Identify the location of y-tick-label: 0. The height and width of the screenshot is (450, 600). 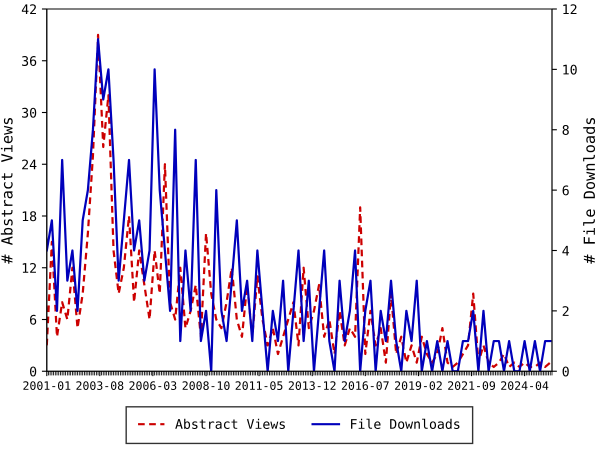
(33, 371).